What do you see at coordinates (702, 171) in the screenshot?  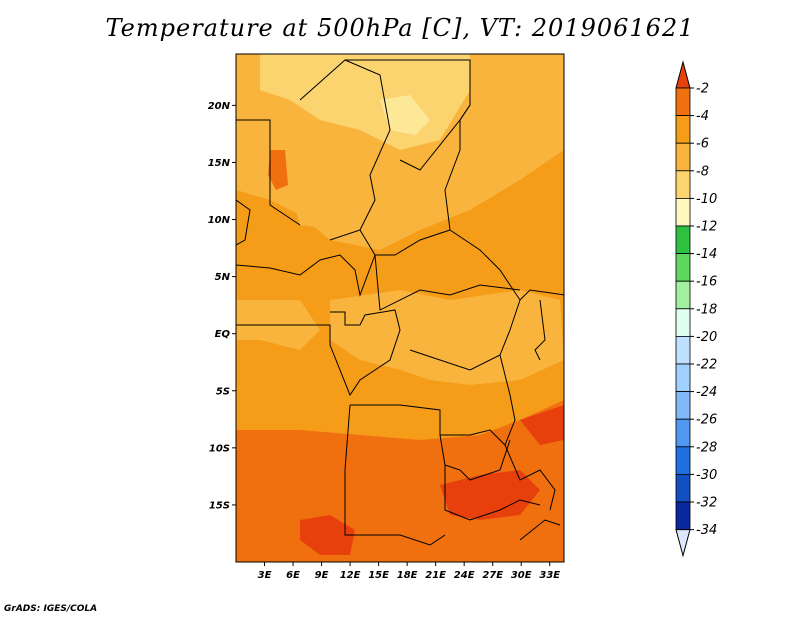 I see `colorbar-label: -8` at bounding box center [702, 171].